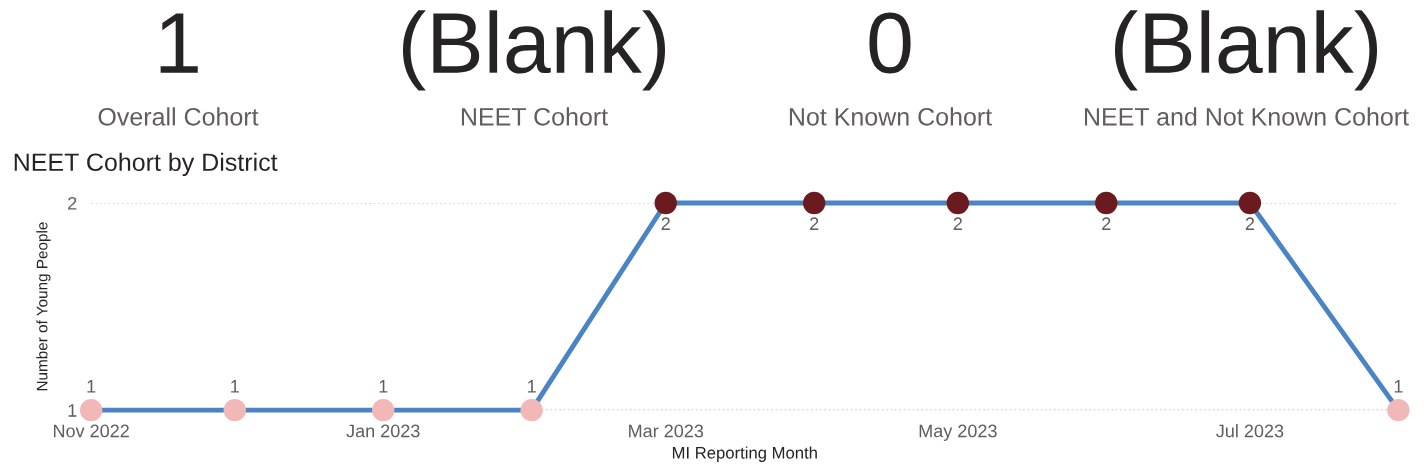 The width and height of the screenshot is (1424, 472). I want to click on text: 1, so click(179, 43).